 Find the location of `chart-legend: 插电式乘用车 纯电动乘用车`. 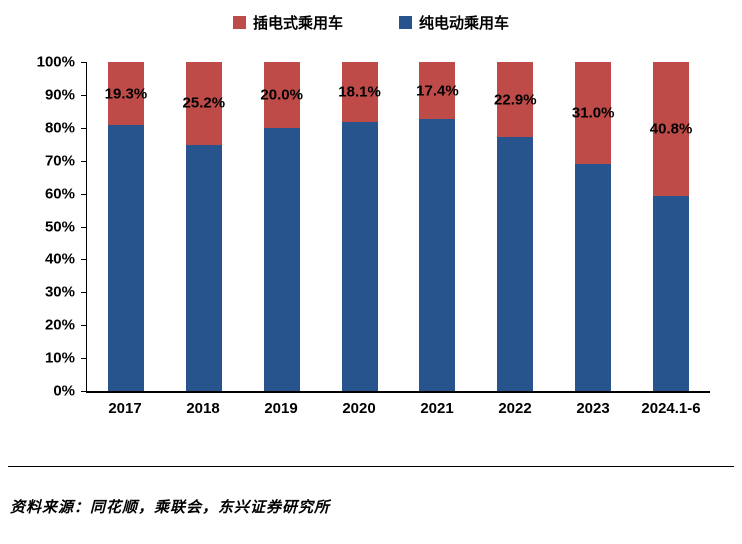

chart-legend: 插电式乘用车 纯电动乘用车 is located at coordinates (371, 22).